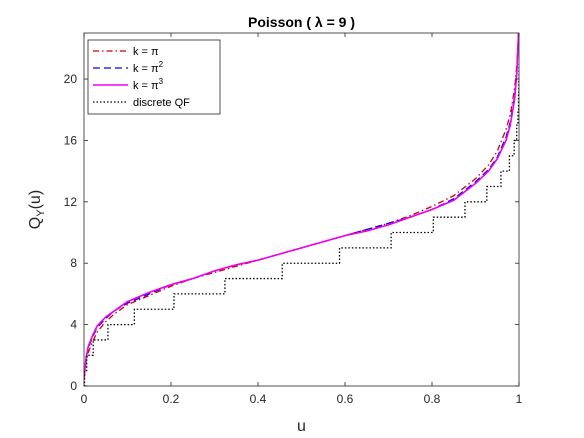  I want to click on legend-label-3: k = π3, so click(148, 84).